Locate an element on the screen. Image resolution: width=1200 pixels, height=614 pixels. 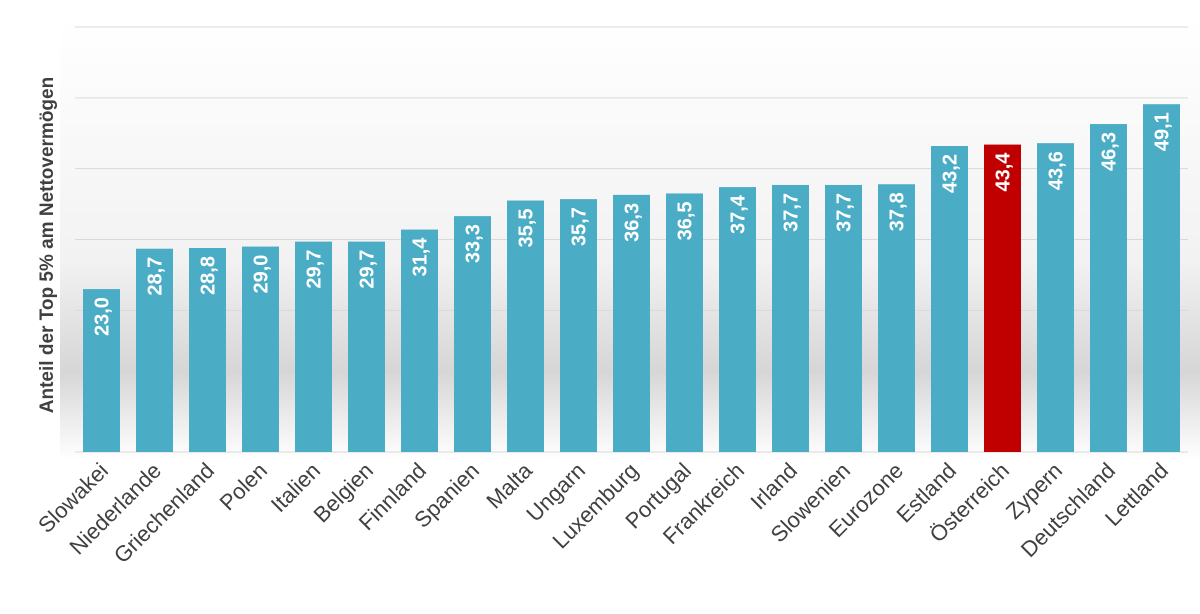
value-label-14: 37,7 is located at coordinates (845, 212).